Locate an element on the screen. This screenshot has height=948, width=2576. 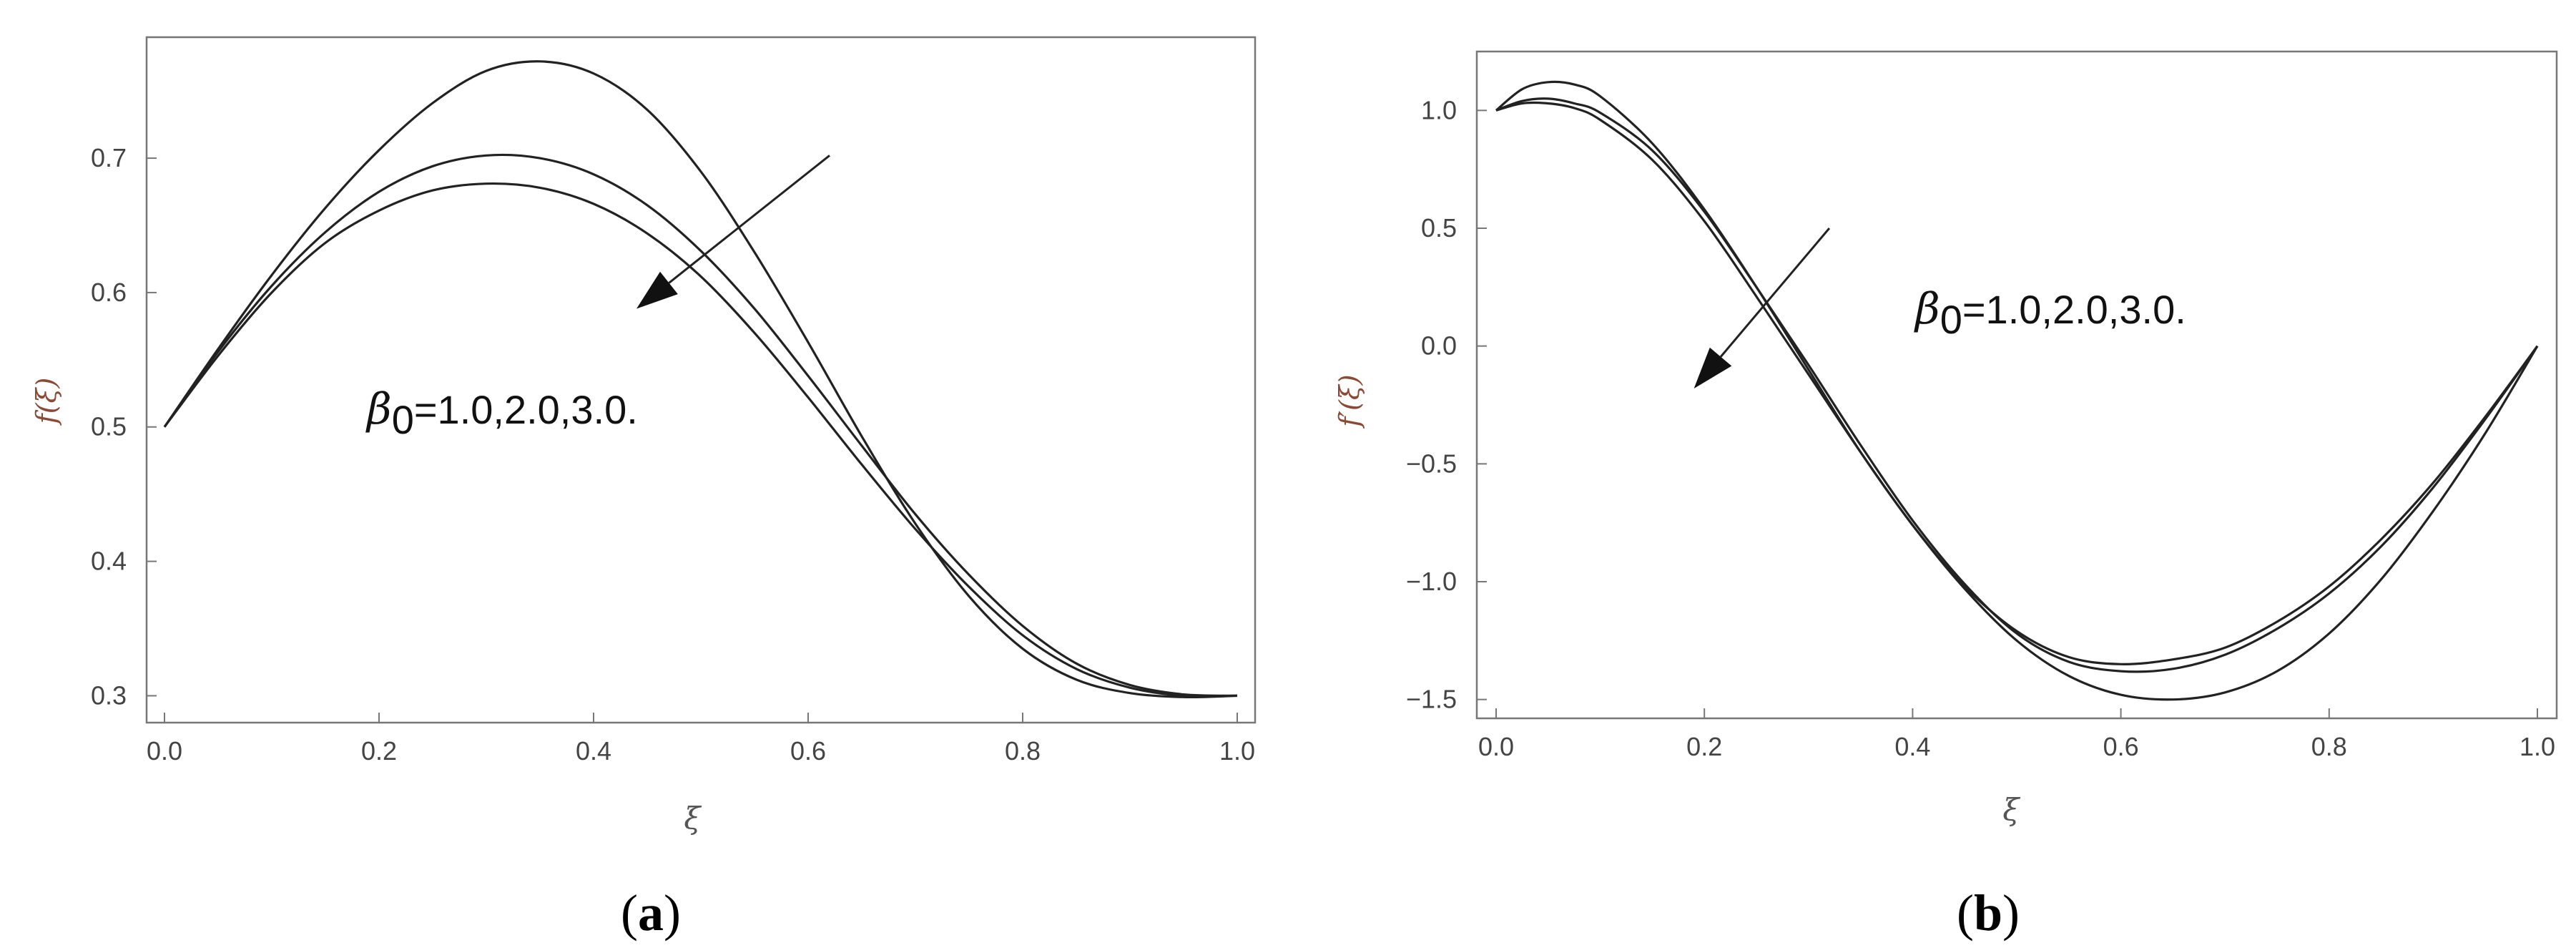
panel-label-b: (b) is located at coordinates (1989, 913).